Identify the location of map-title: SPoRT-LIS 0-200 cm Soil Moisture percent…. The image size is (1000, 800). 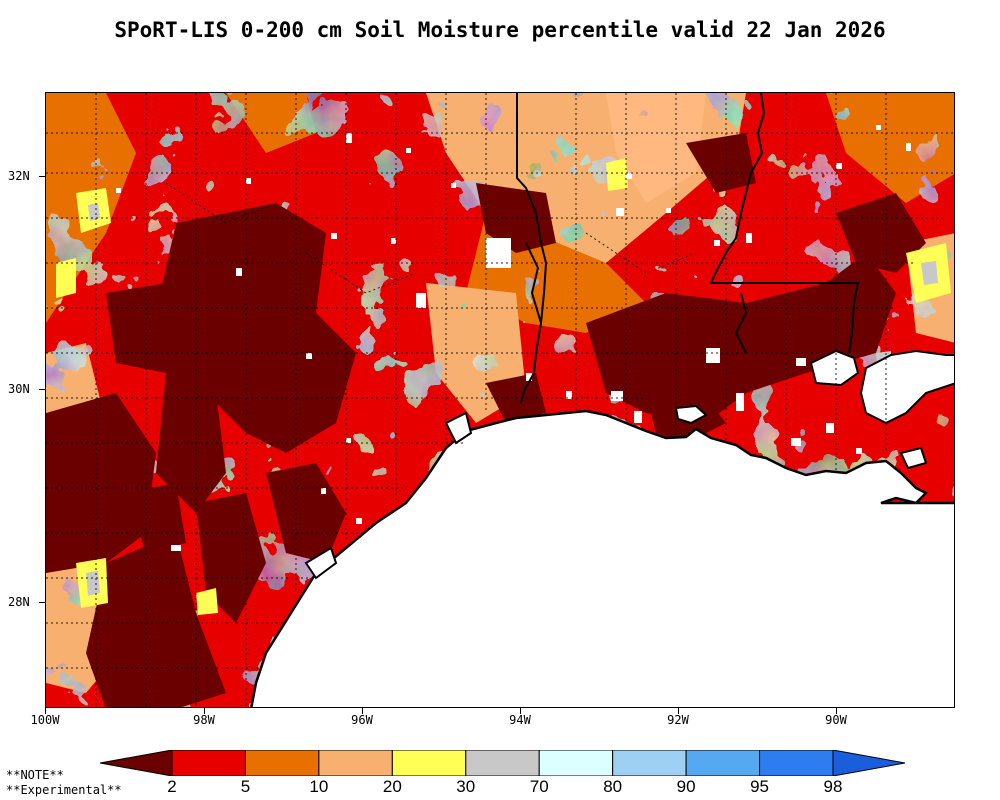
(500, 30).